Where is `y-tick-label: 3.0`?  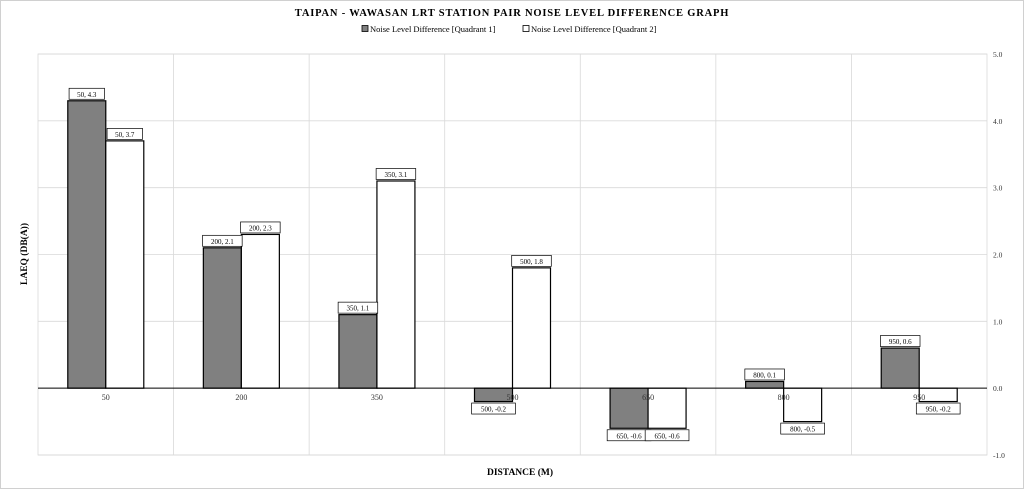 y-tick-label: 3.0 is located at coordinates (998, 188).